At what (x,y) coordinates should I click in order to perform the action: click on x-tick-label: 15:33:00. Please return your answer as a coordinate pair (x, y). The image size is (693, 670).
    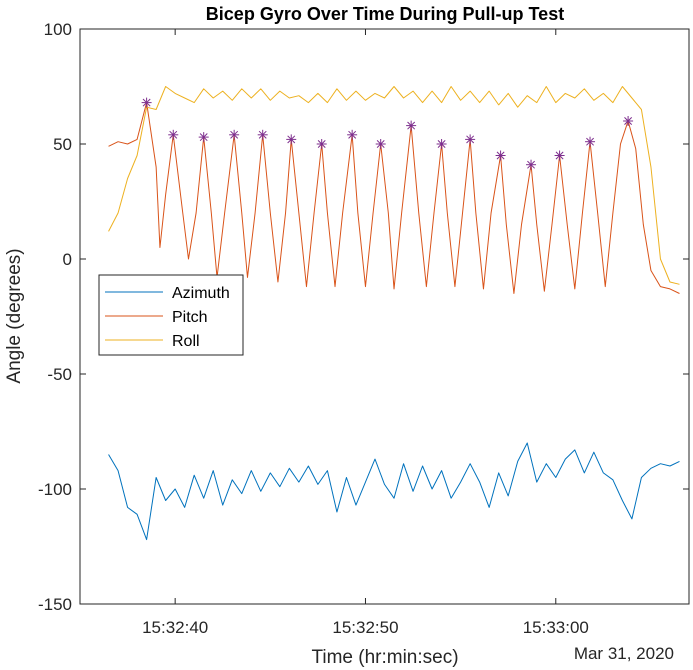
    Looking at the image, I should click on (556, 627).